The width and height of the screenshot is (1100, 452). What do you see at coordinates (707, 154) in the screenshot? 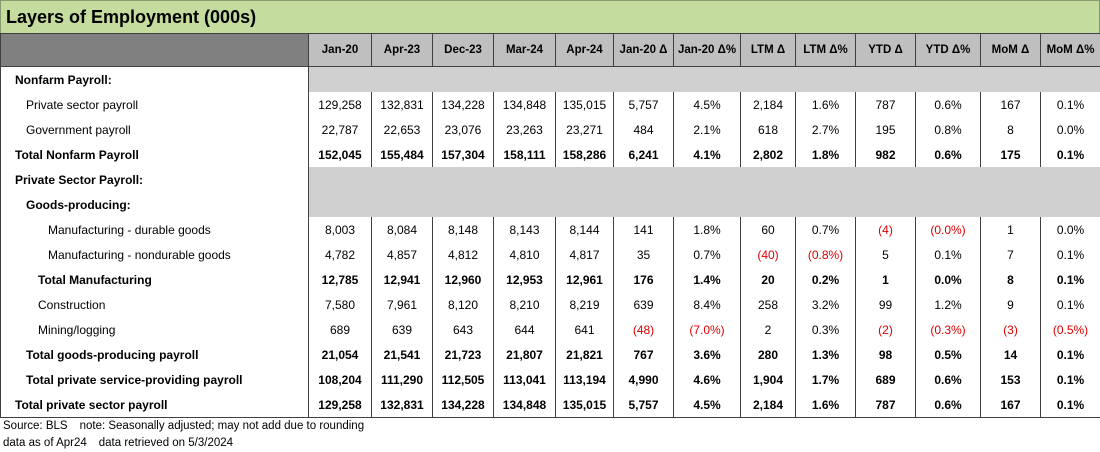
I see `cell-value: 4.1%` at bounding box center [707, 154].